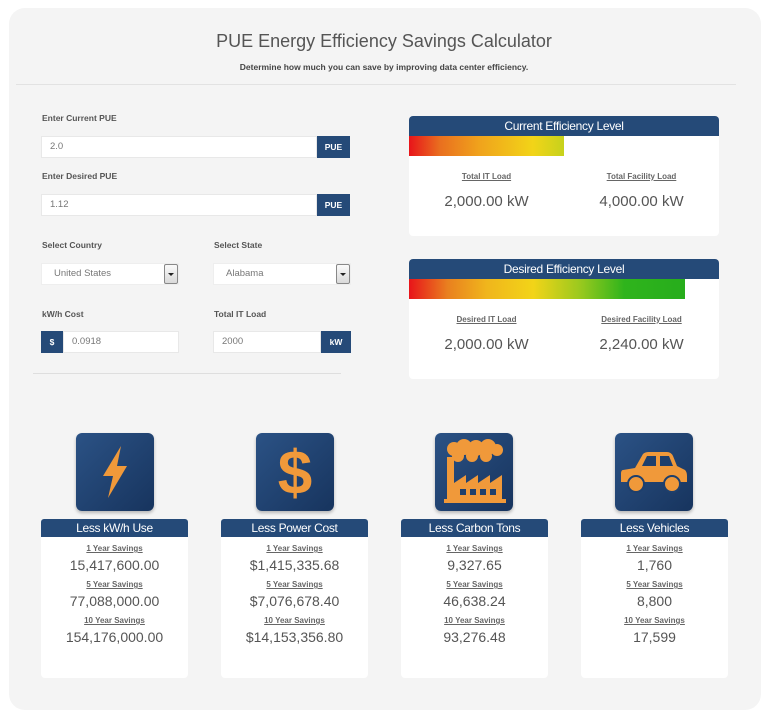 The height and width of the screenshot is (718, 768). What do you see at coordinates (486, 344) in the screenshot?
I see `desired-it-load-value: 2,000.00 kW` at bounding box center [486, 344].